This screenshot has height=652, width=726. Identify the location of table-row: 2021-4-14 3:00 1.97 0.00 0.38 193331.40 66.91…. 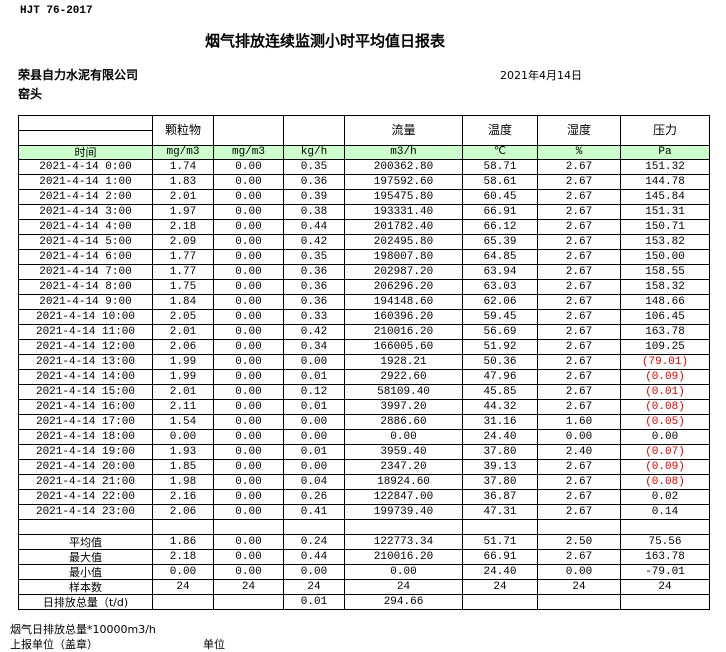
(364, 212).